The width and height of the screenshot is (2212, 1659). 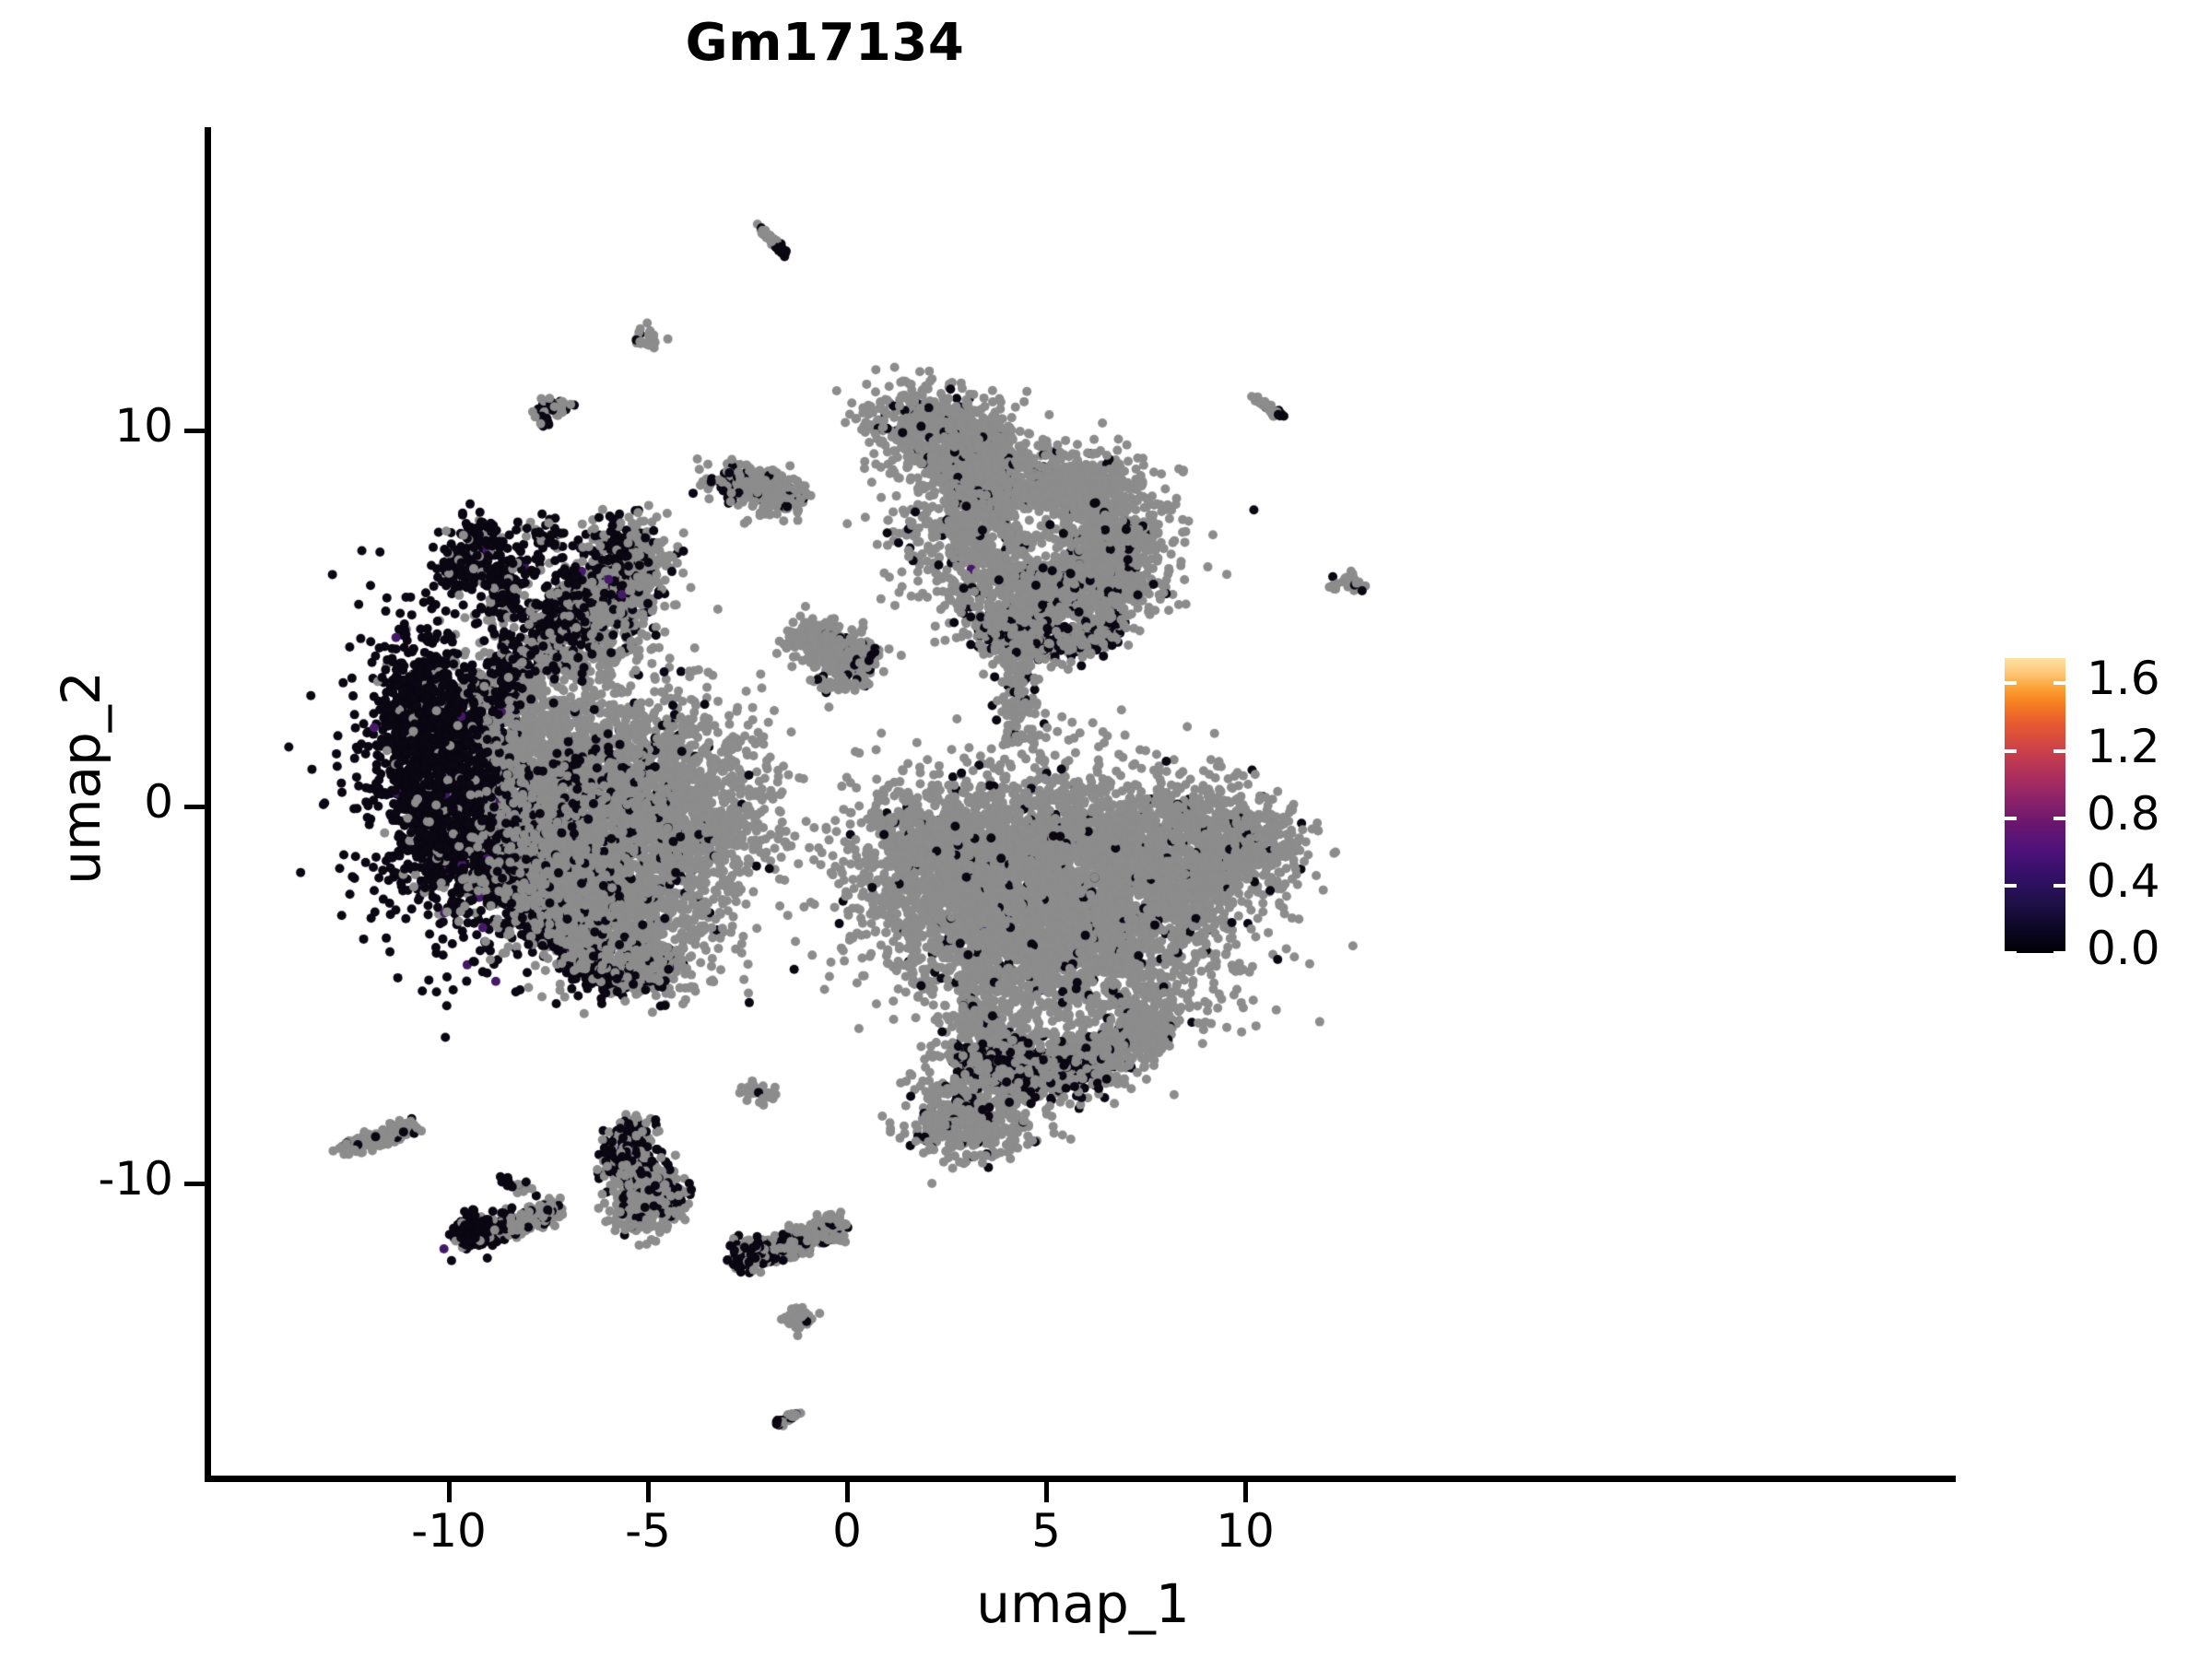 I want to click on y-axis-spine, so click(x=208, y=804).